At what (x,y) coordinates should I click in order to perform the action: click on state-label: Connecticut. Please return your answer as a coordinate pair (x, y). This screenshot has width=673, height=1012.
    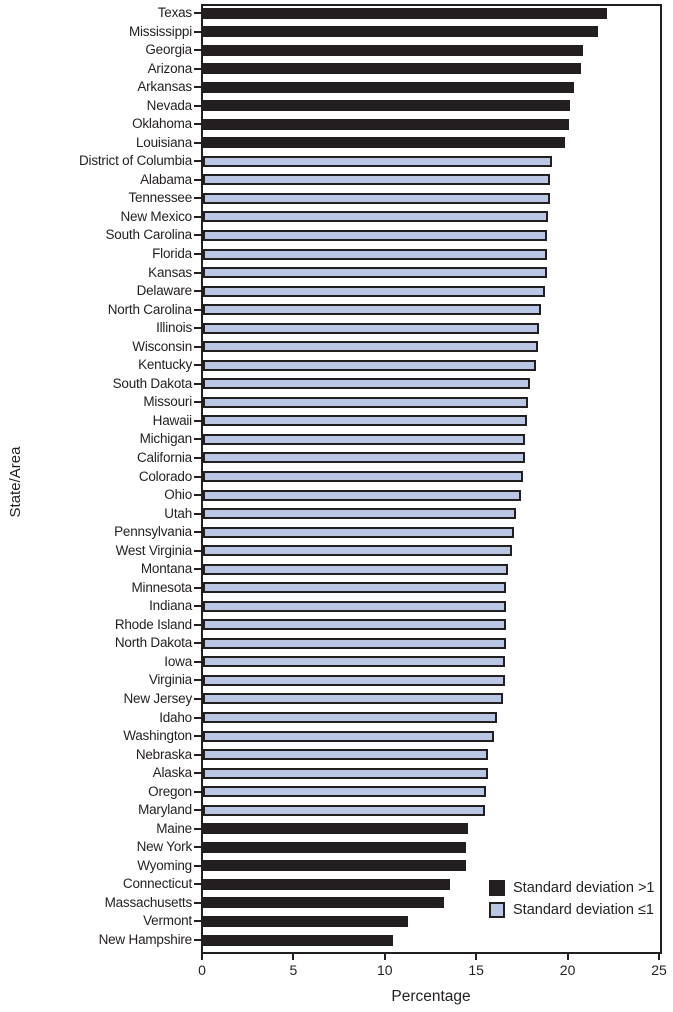
    Looking at the image, I should click on (157, 884).